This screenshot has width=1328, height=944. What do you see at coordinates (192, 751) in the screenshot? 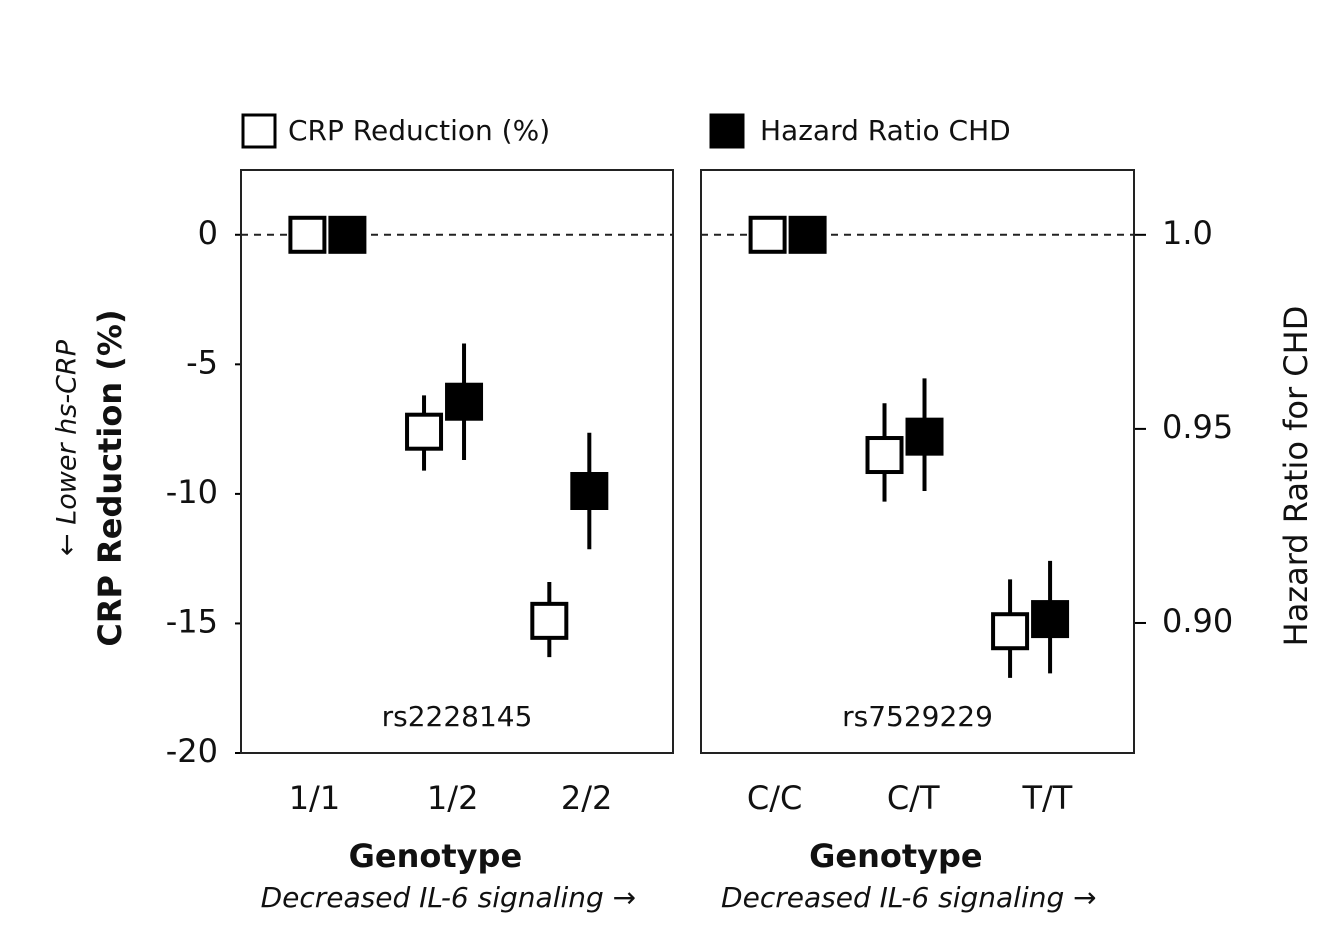
I see `y-tick-label: -20` at bounding box center [192, 751].